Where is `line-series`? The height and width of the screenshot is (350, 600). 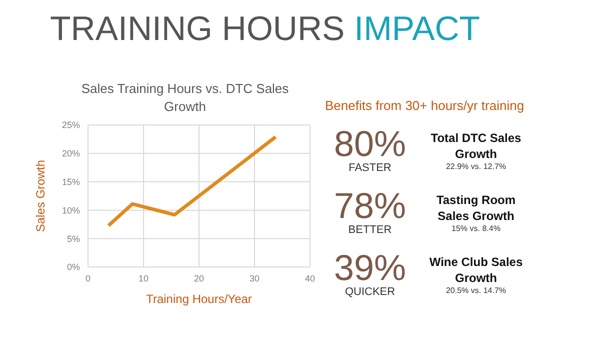 line-series is located at coordinates (192, 181).